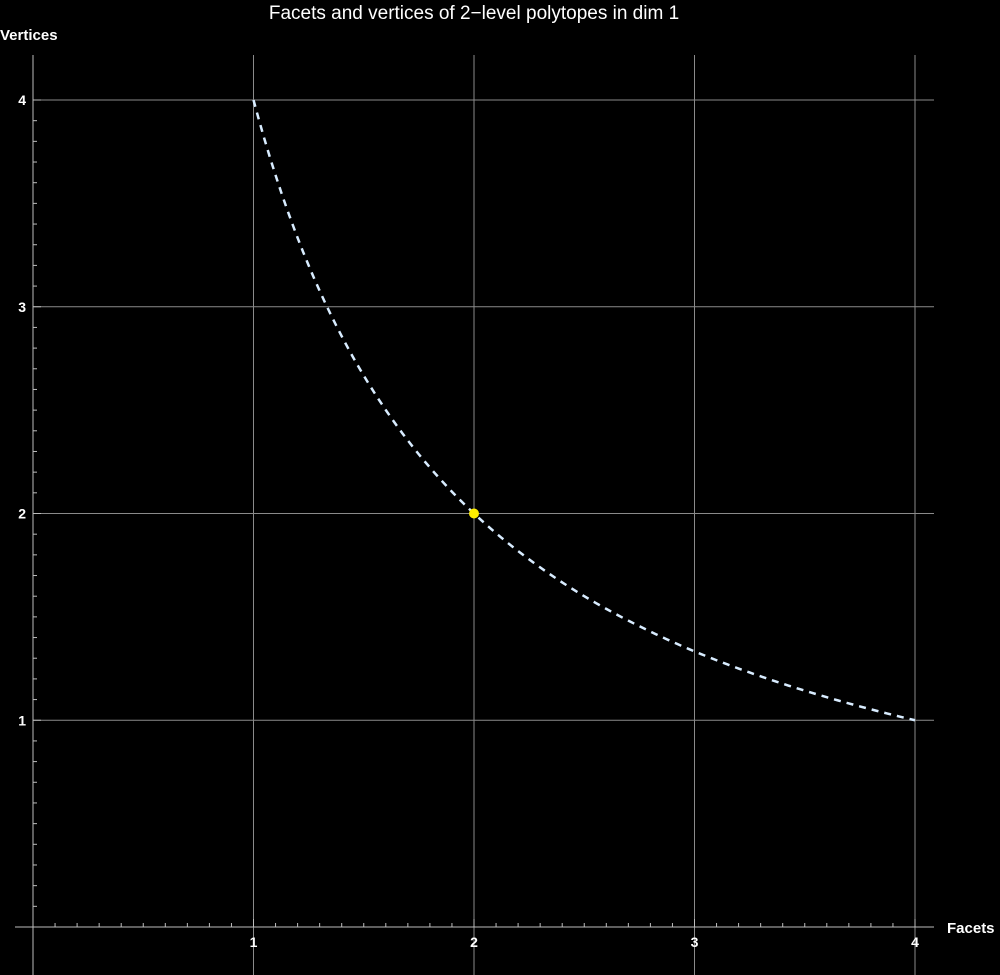 The height and width of the screenshot is (975, 1000). I want to click on x-tick-label: 1, so click(254, 942).